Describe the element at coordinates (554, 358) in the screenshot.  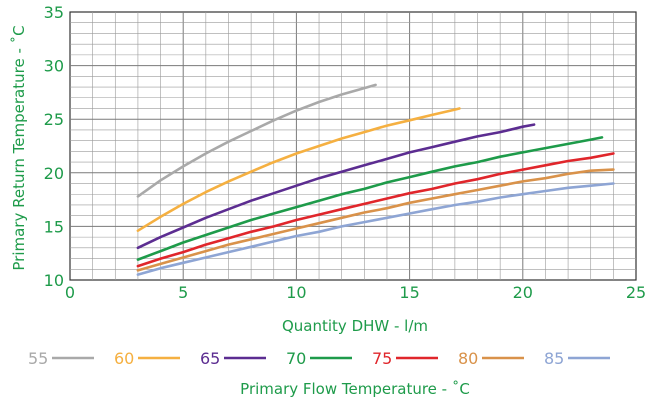
I see `legend-label-85: 85` at that location.